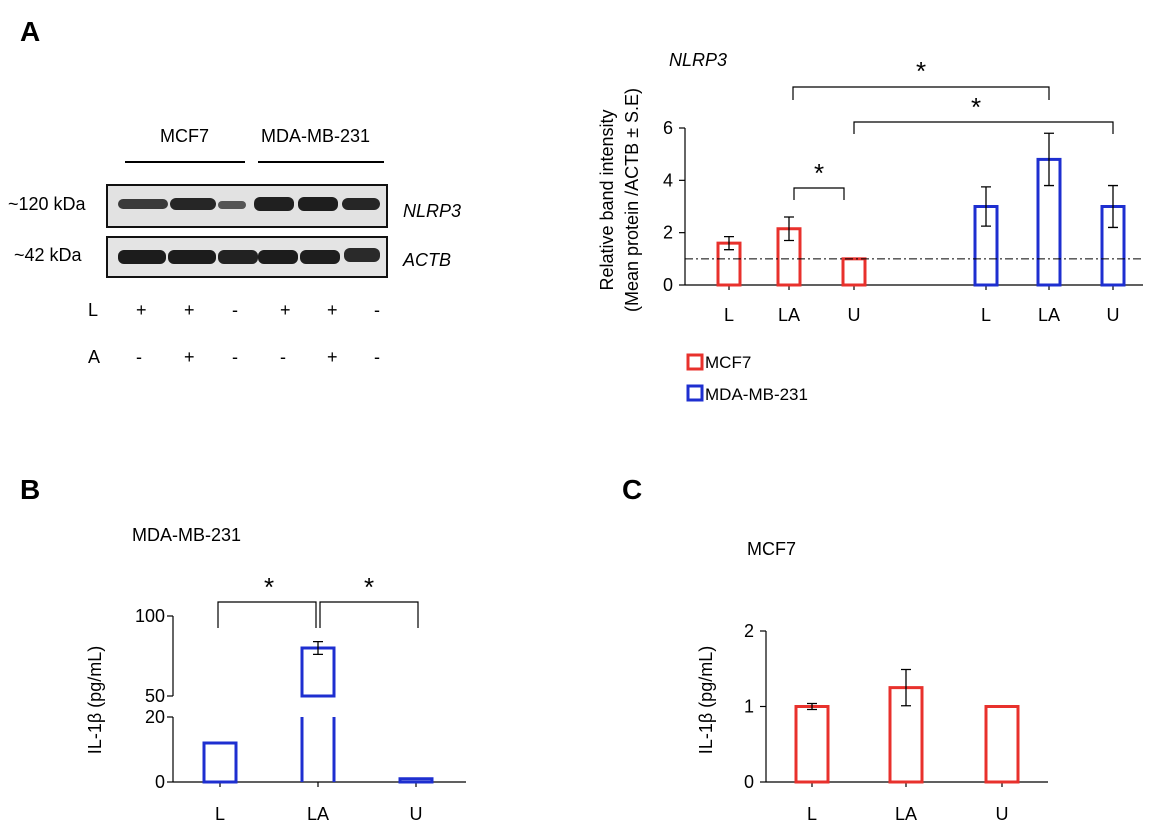 The height and width of the screenshot is (839, 1161). Describe the element at coordinates (150, 616) in the screenshot. I see `chart-b-y-tick-label: 100` at that location.